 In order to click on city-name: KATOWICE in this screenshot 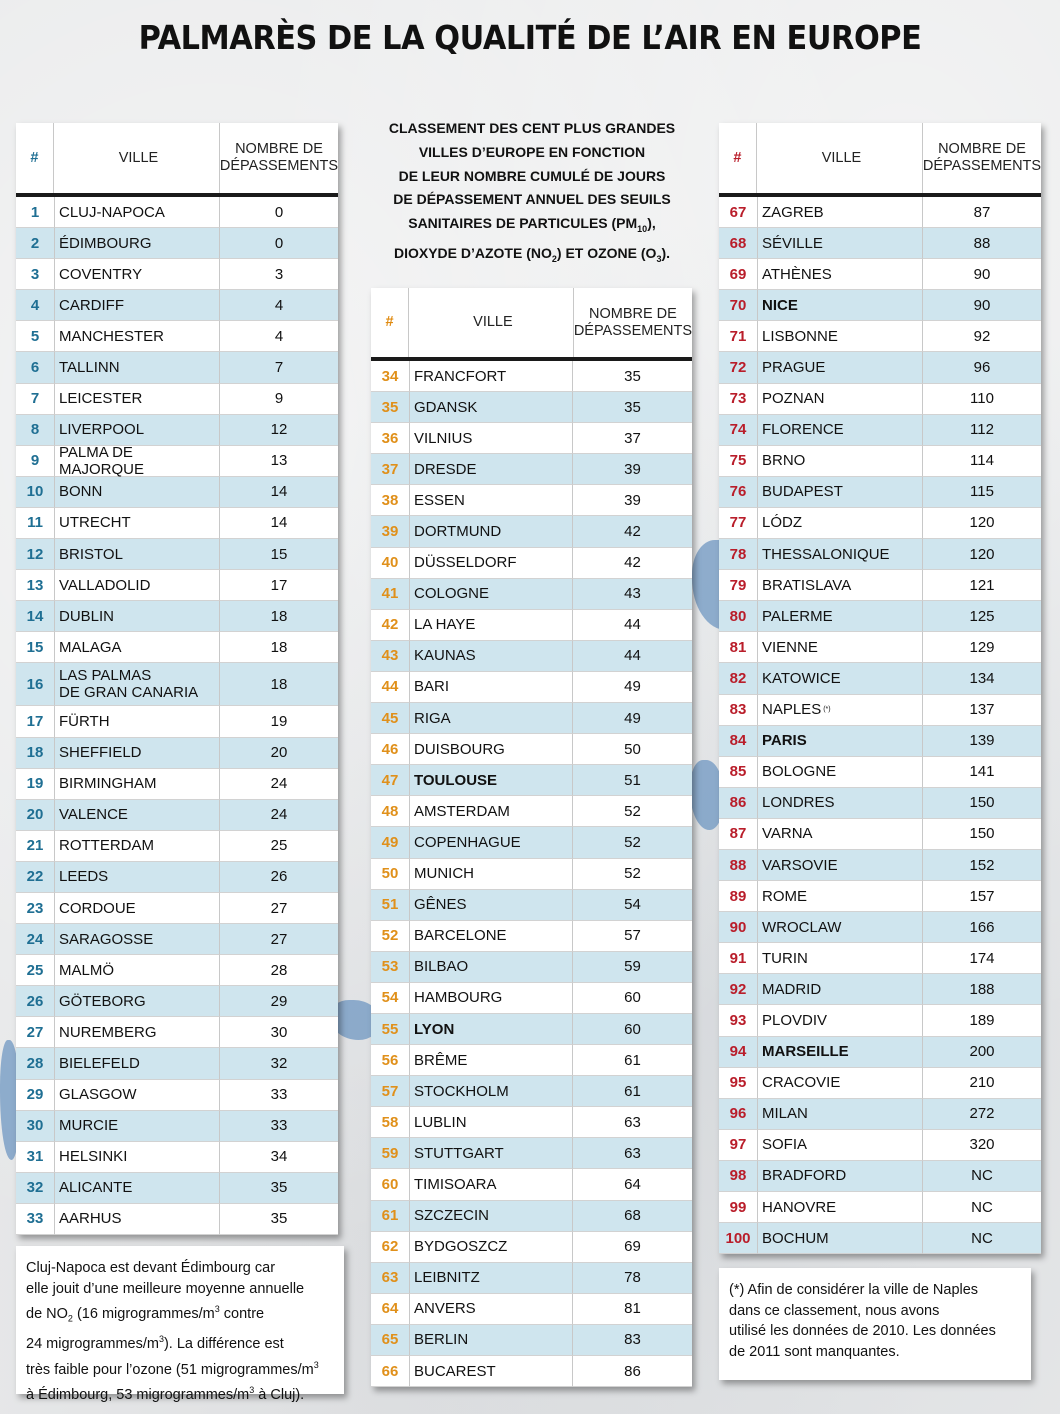, I will do `click(801, 678)`.